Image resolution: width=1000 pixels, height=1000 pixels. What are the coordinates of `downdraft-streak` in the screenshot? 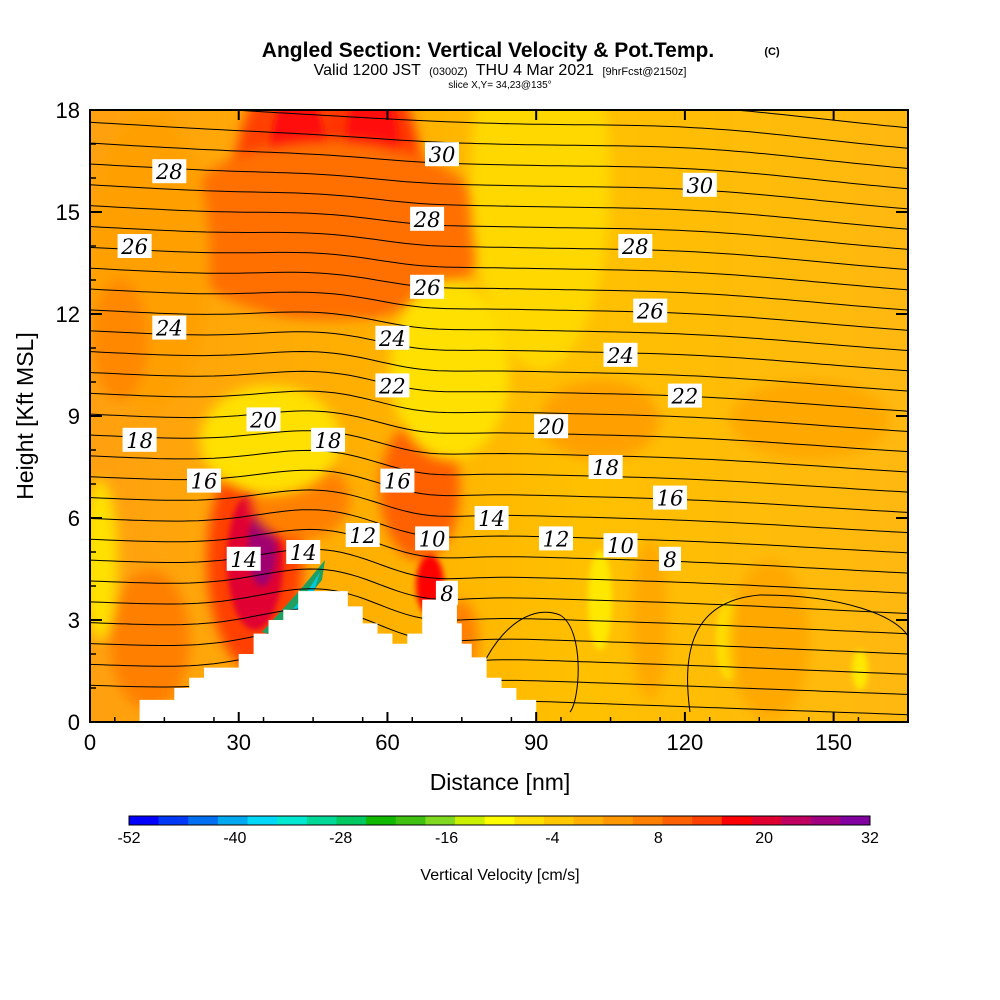 It's located at (293, 598).